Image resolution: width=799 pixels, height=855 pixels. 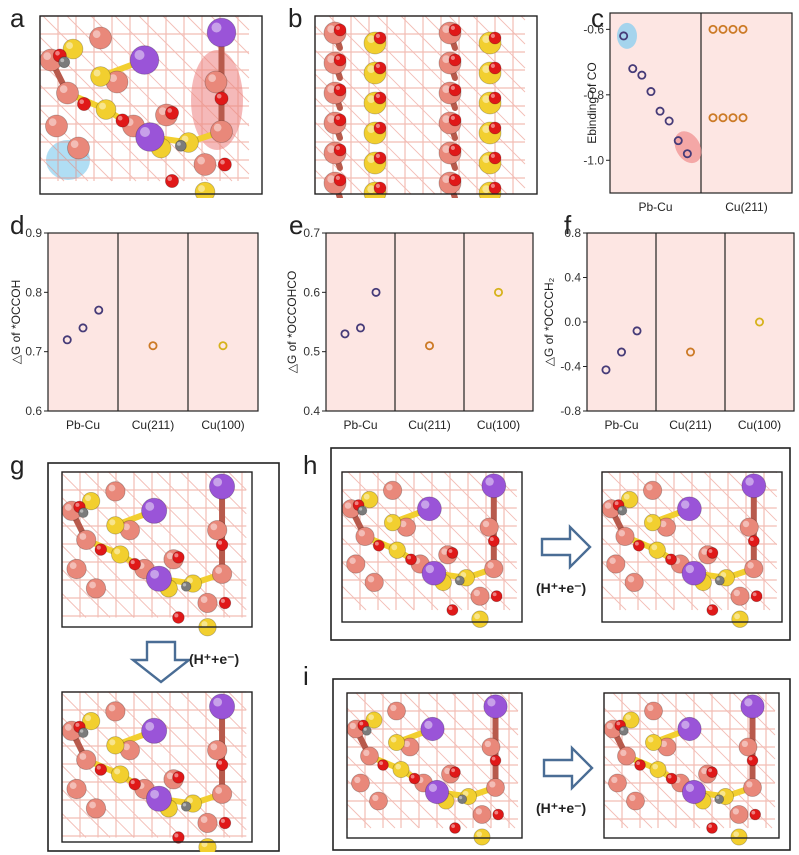 I want to click on panel-h-frame, so click(x=560, y=544).